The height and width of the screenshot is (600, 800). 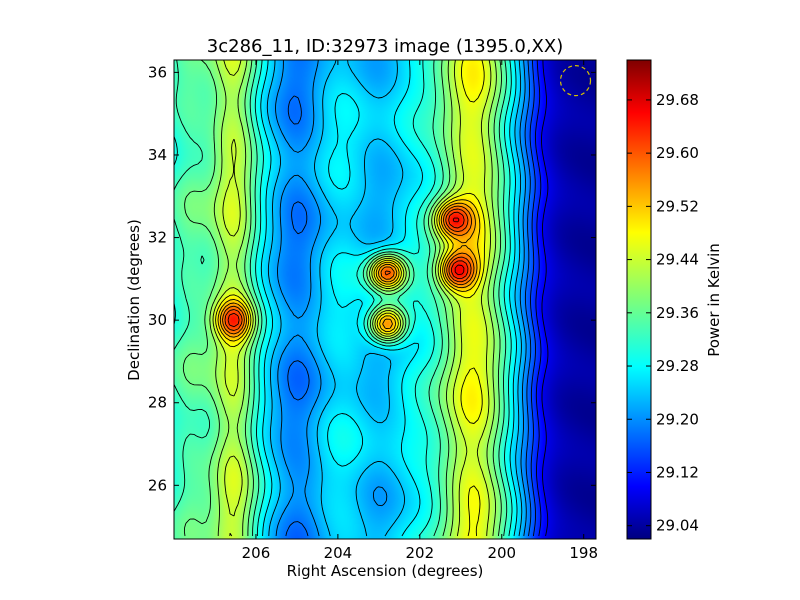 What do you see at coordinates (385, 571) in the screenshot?
I see `x-axis-label: Right Ascension (degrees)` at bounding box center [385, 571].